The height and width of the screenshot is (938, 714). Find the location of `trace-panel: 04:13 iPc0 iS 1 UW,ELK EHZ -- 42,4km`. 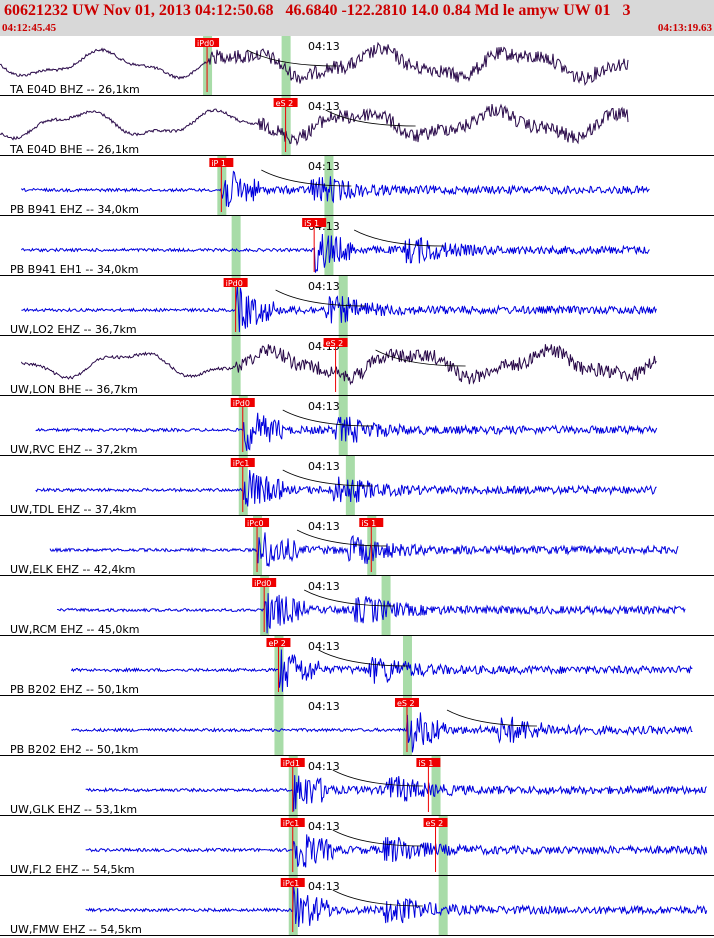

trace-panel: 04:13 iPc0 iS 1 UW,ELK EHZ -- 42,4km is located at coordinates (357, 546).